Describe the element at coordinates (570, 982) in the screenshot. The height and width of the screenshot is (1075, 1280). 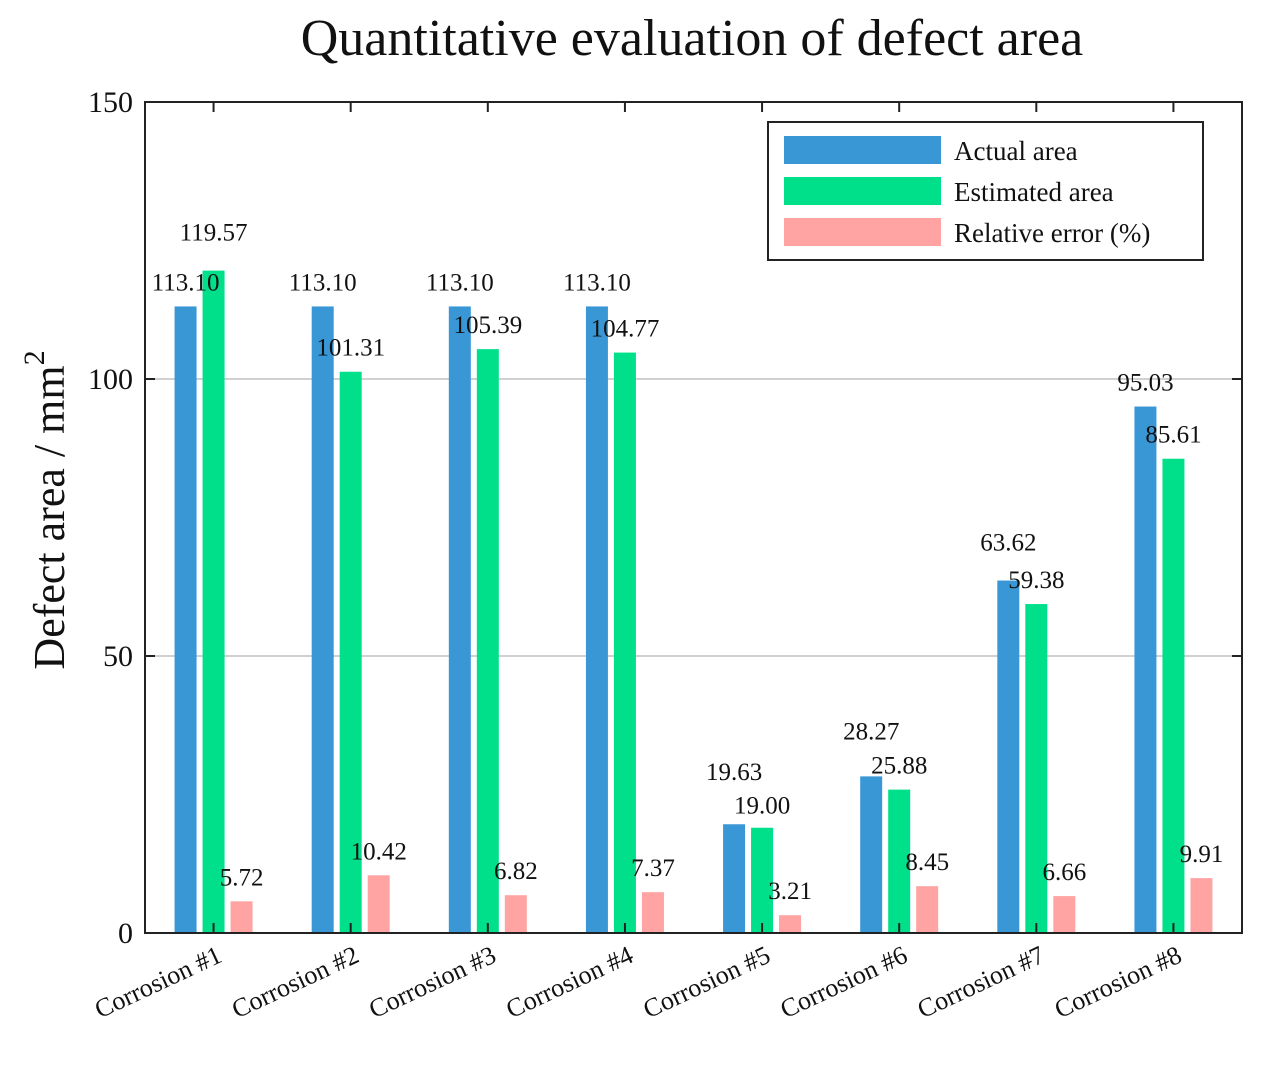
I see `x-tick-label: Corrosion #4` at that location.